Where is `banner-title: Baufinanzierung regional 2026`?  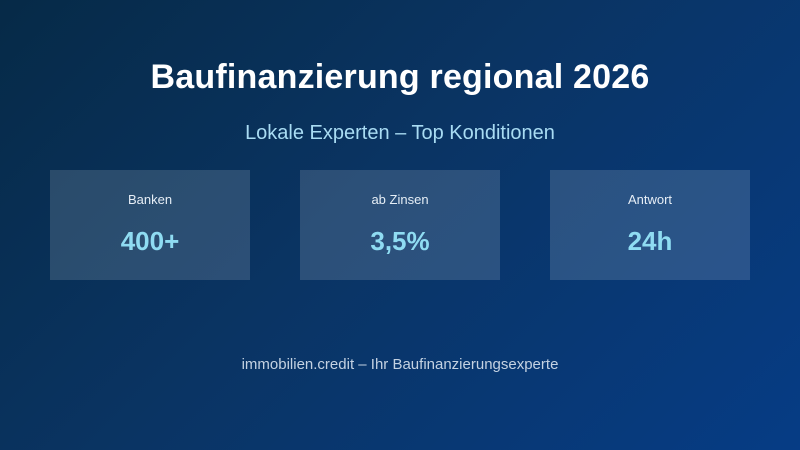 banner-title: Baufinanzierung regional 2026 is located at coordinates (400, 77).